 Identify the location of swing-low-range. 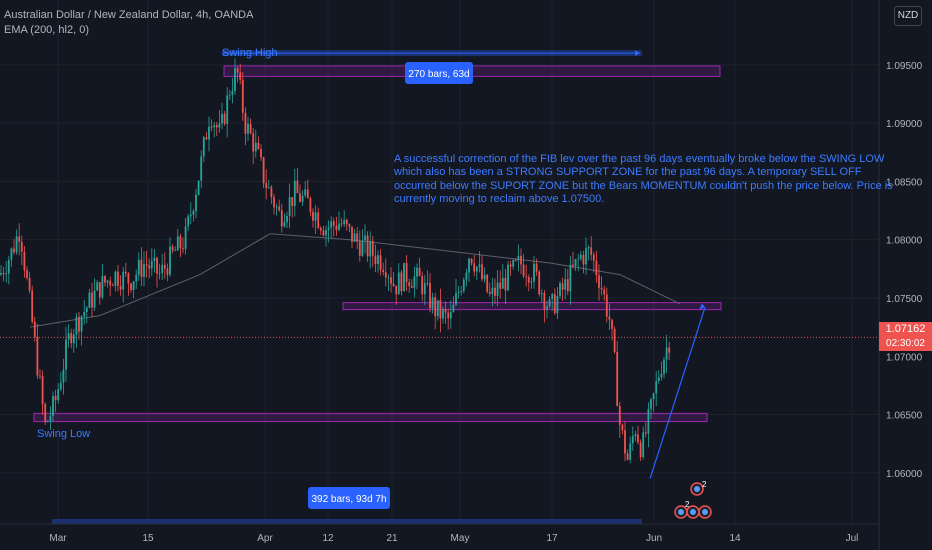
(347, 521).